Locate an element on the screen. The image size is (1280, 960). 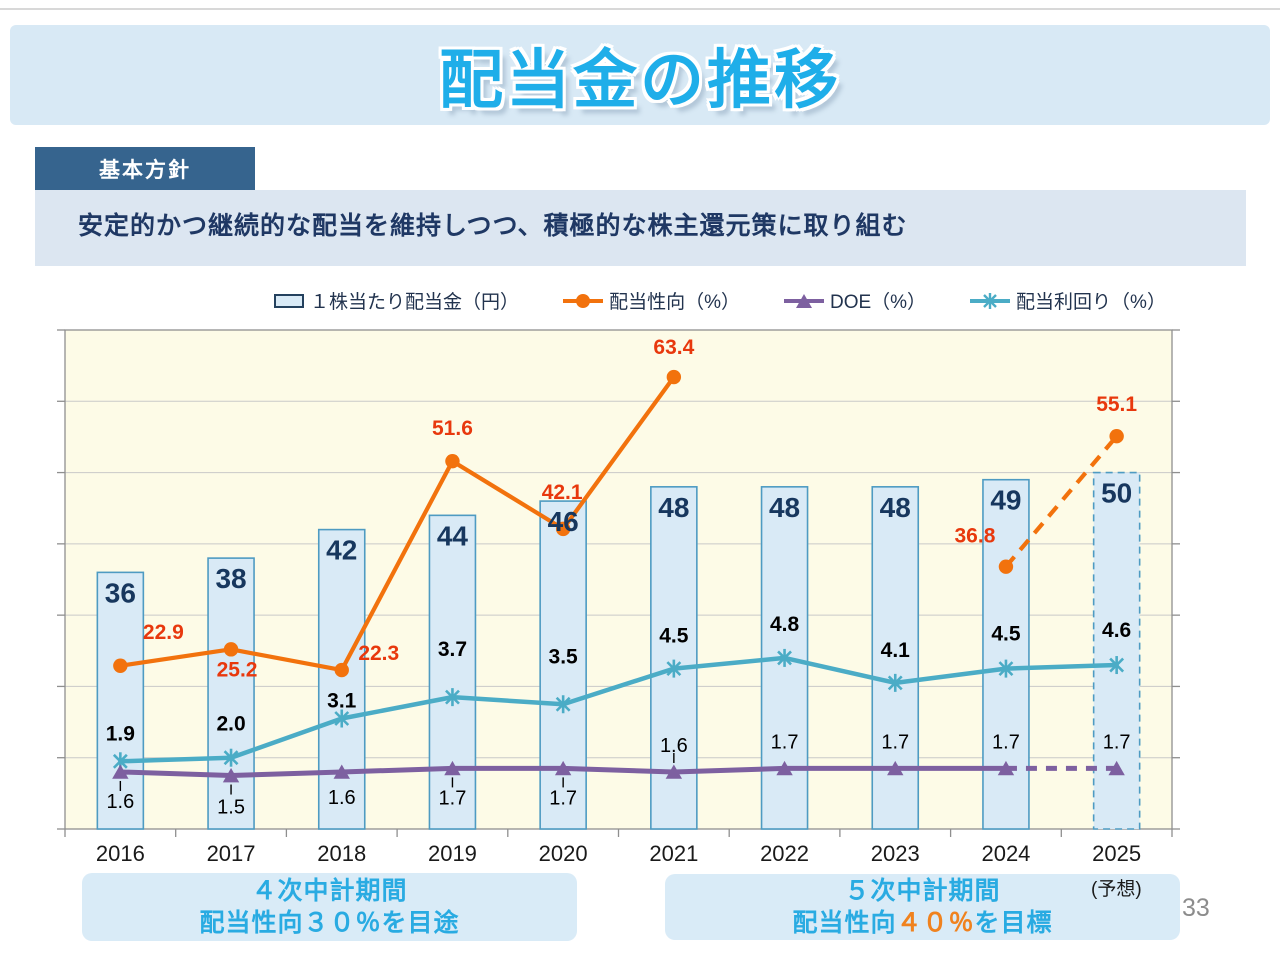
x-axis-label-2016: 2016 is located at coordinates (120, 853).